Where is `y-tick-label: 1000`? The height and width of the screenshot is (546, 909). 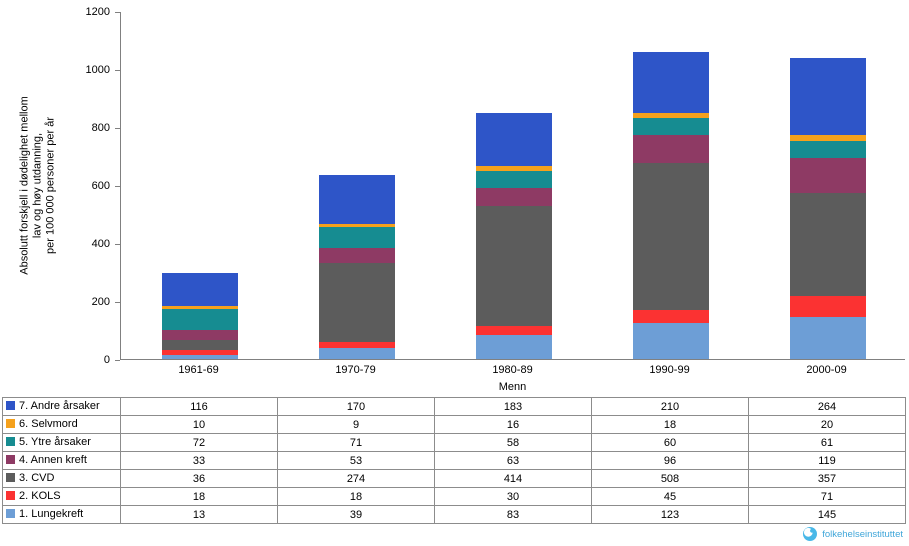 y-tick-label: 1000 is located at coordinates (97, 70).